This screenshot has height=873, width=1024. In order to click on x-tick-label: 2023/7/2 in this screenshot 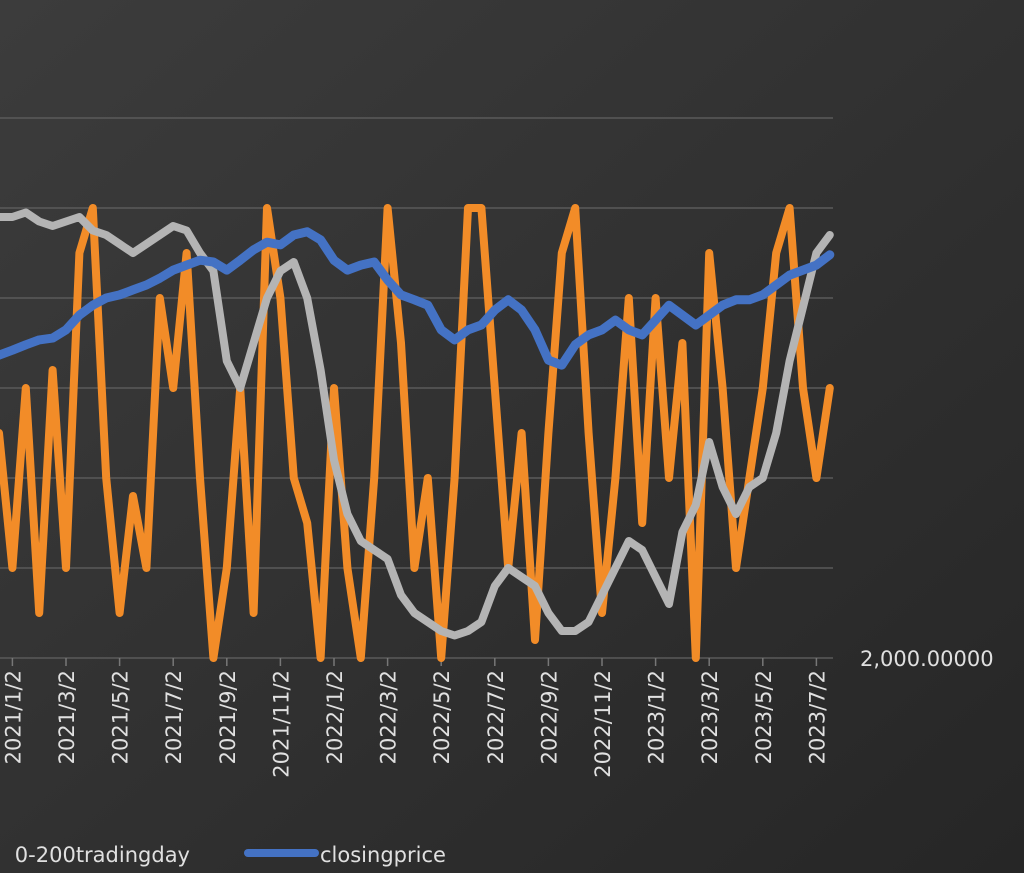, I will do `click(817, 717)`.